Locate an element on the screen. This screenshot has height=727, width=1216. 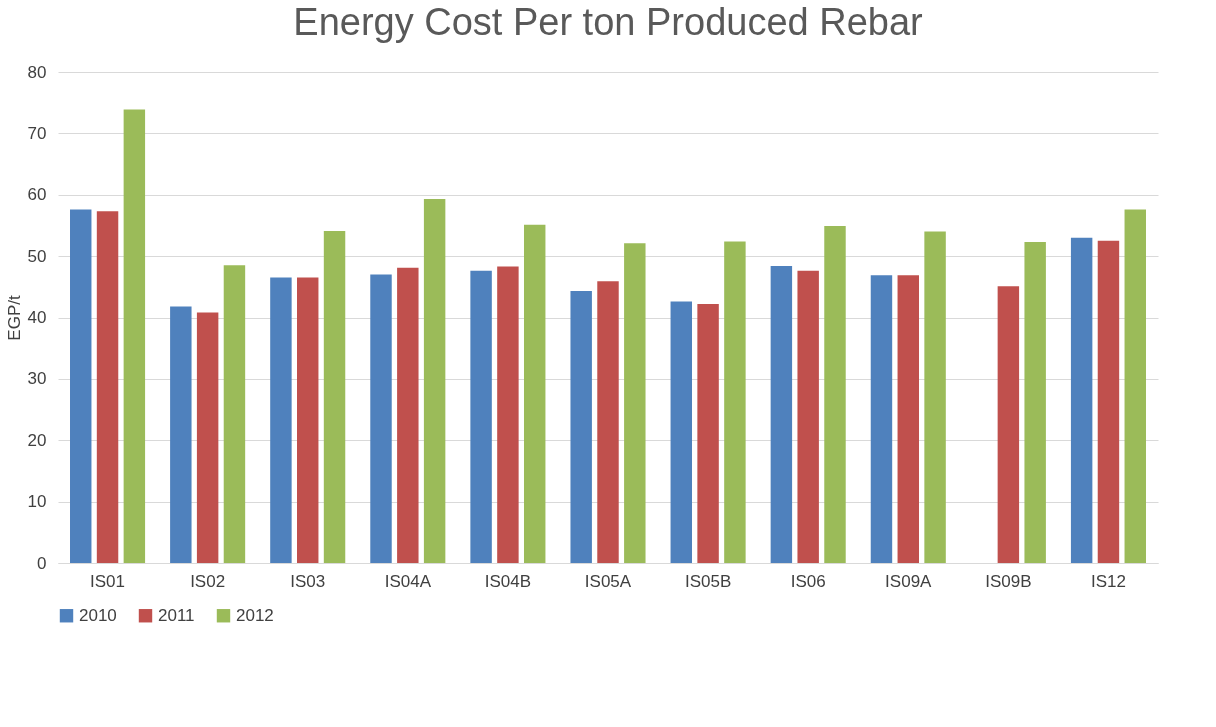
y-tick-label: 60 is located at coordinates (37, 195).